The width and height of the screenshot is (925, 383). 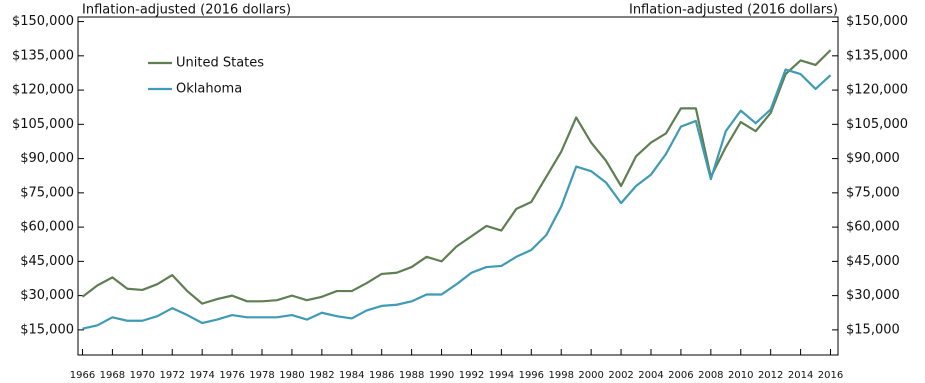 What do you see at coordinates (590, 375) in the screenshot?
I see `x-tick-label: 2000` at bounding box center [590, 375].